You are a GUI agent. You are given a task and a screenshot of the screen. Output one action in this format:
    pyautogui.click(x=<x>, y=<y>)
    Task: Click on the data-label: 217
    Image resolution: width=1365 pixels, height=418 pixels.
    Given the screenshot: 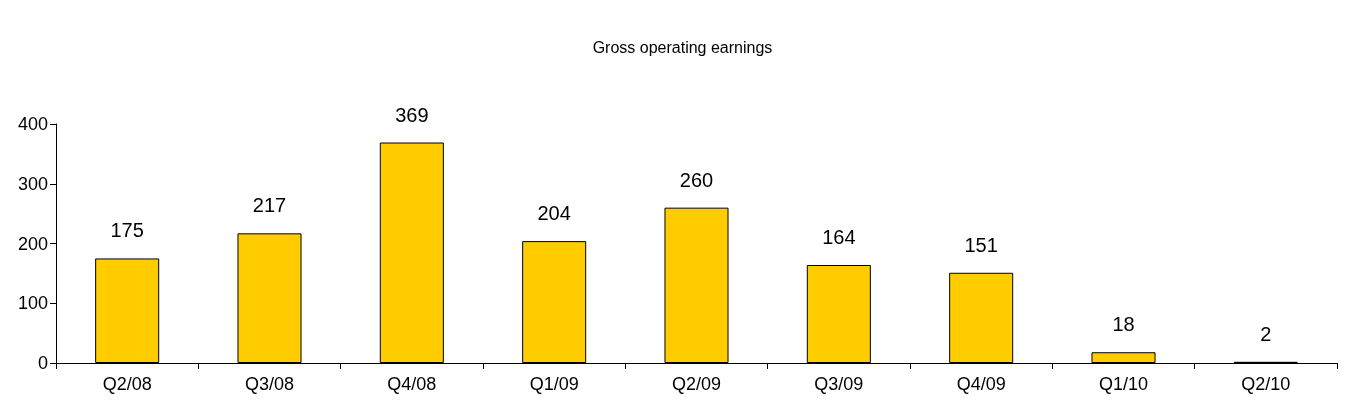 What is the action you would take?
    pyautogui.click(x=269, y=205)
    